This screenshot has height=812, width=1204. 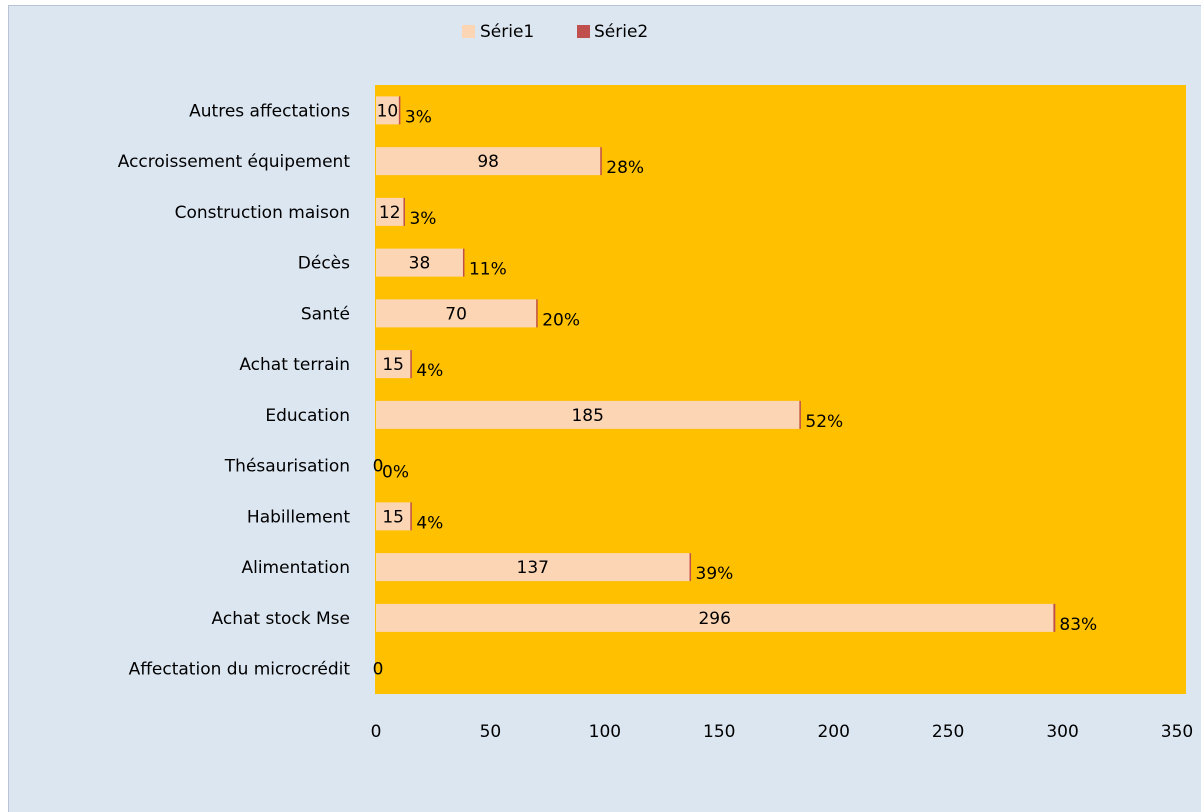 What do you see at coordinates (395, 473) in the screenshot?
I see `data-label-serie2: 0%` at bounding box center [395, 473].